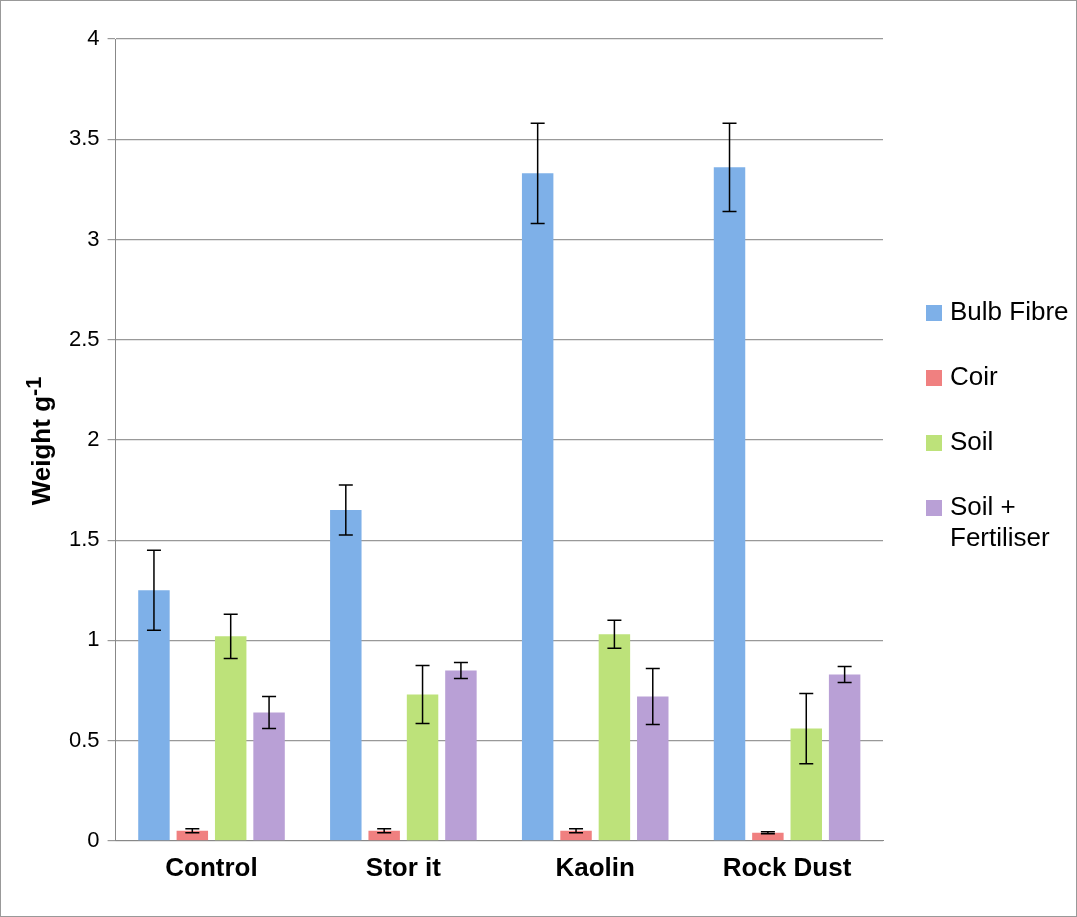  Describe the element at coordinates (84, 739) in the screenshot. I see `y-tick-label: 0.5` at that location.